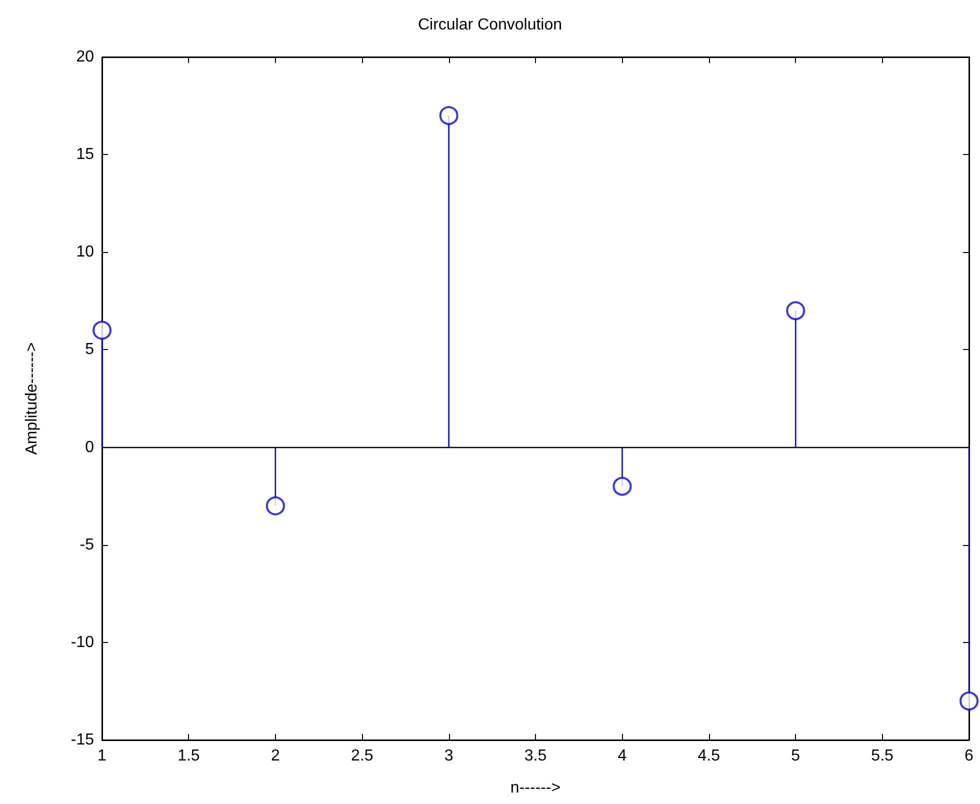 This screenshot has height=804, width=980. I want to click on y-tick-label: 15, so click(85, 155).